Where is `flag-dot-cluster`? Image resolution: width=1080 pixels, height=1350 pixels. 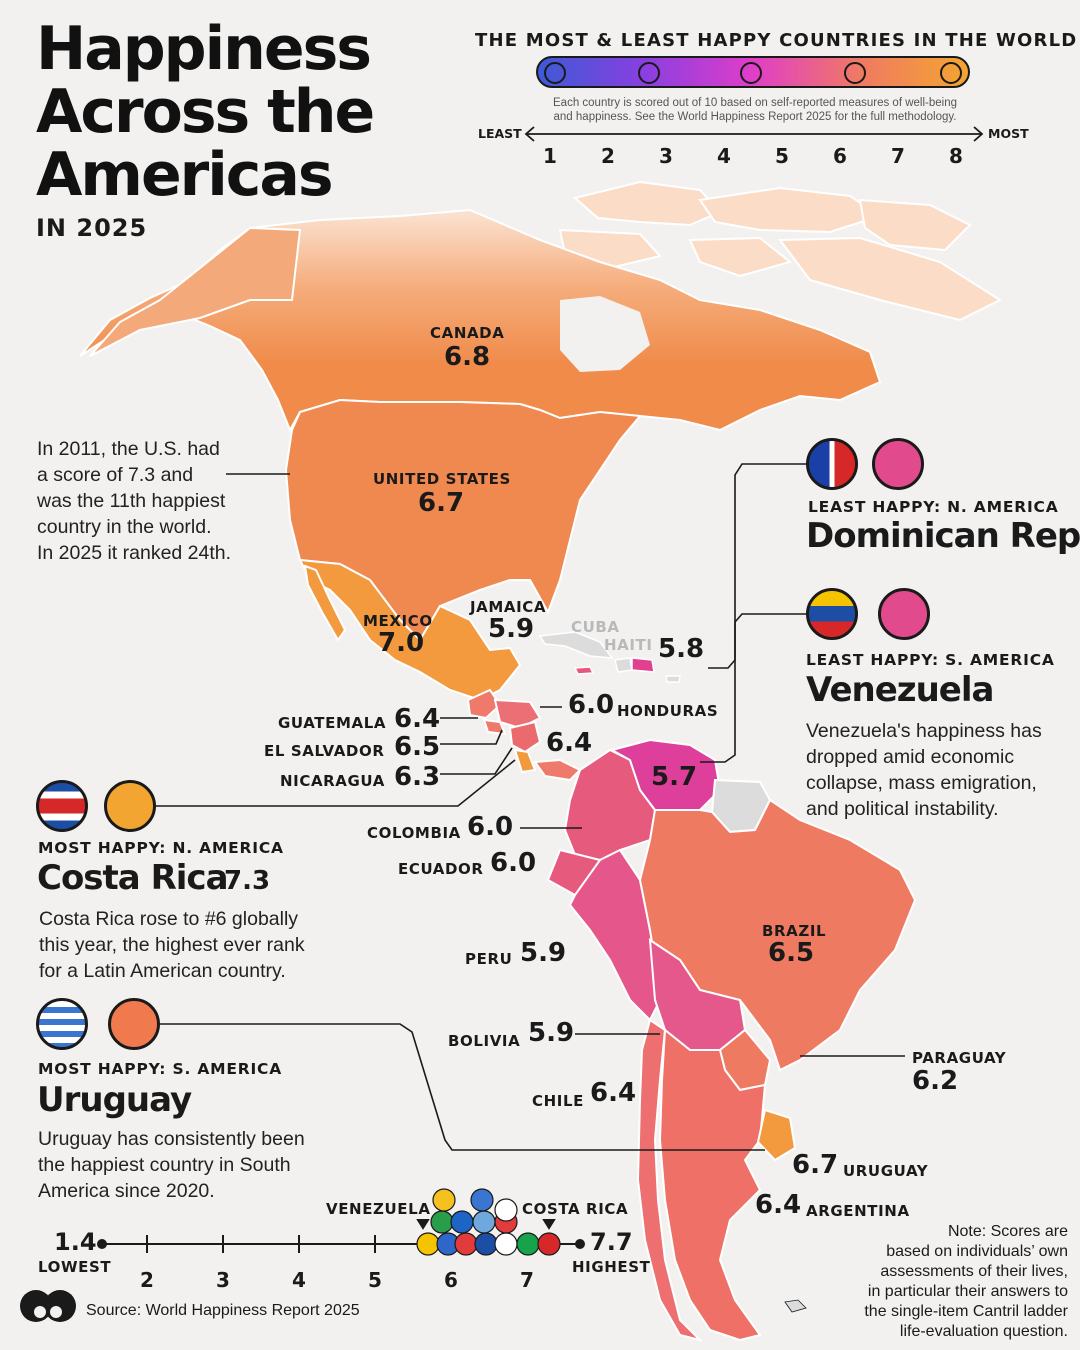 flag-dot-cluster is located at coordinates (488, 1222).